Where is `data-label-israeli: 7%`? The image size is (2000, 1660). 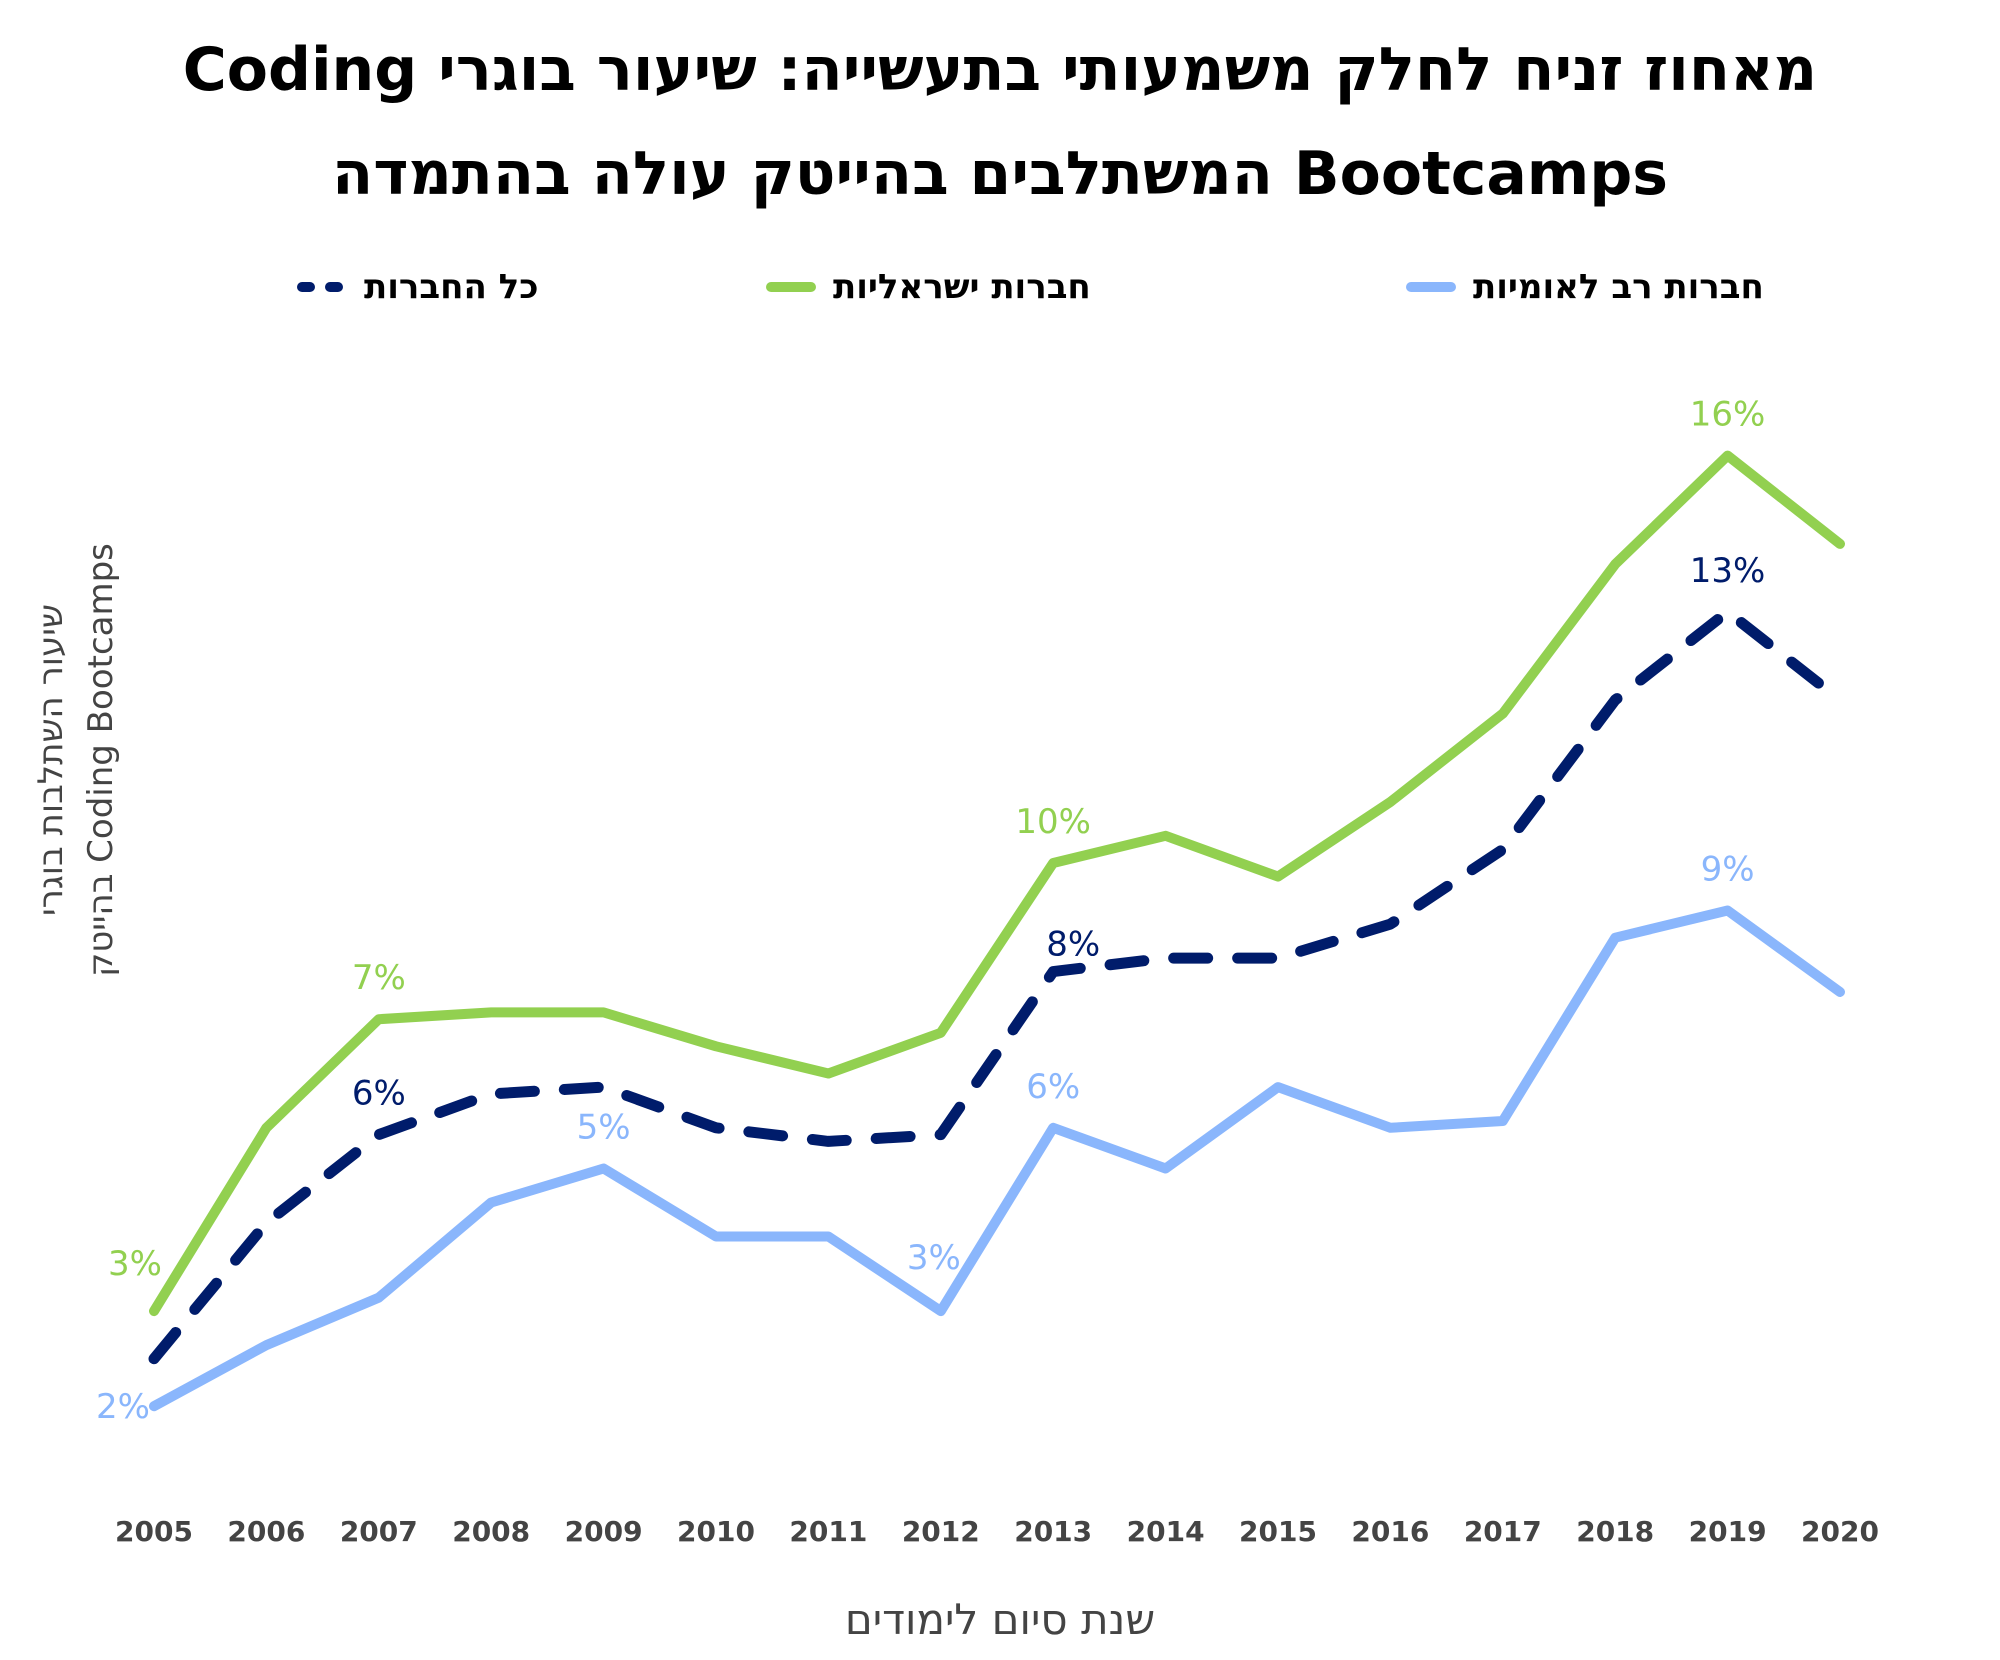
data-label-israeli: 7% is located at coordinates (379, 978).